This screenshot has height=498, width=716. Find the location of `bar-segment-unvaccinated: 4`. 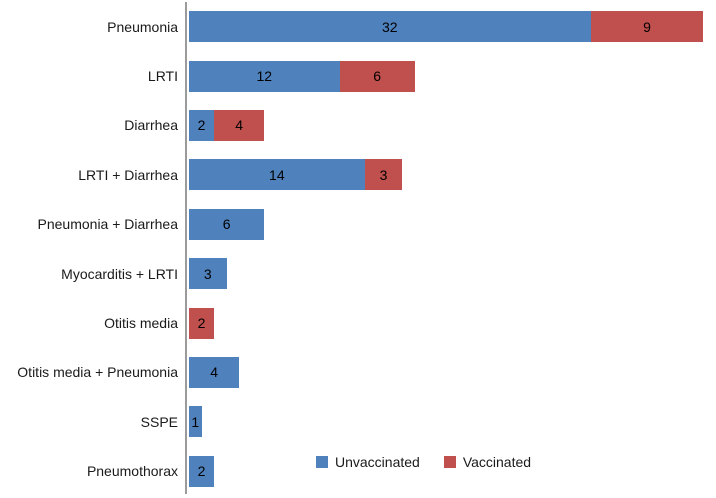

bar-segment-unvaccinated: 4 is located at coordinates (214, 372).